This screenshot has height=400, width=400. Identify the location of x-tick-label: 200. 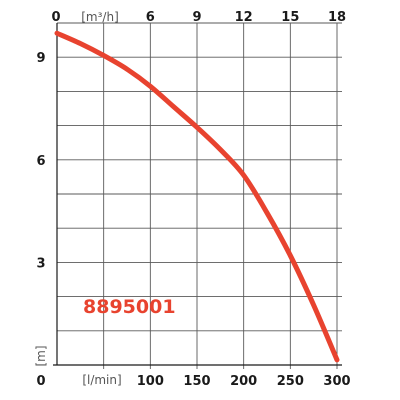
(243, 381).